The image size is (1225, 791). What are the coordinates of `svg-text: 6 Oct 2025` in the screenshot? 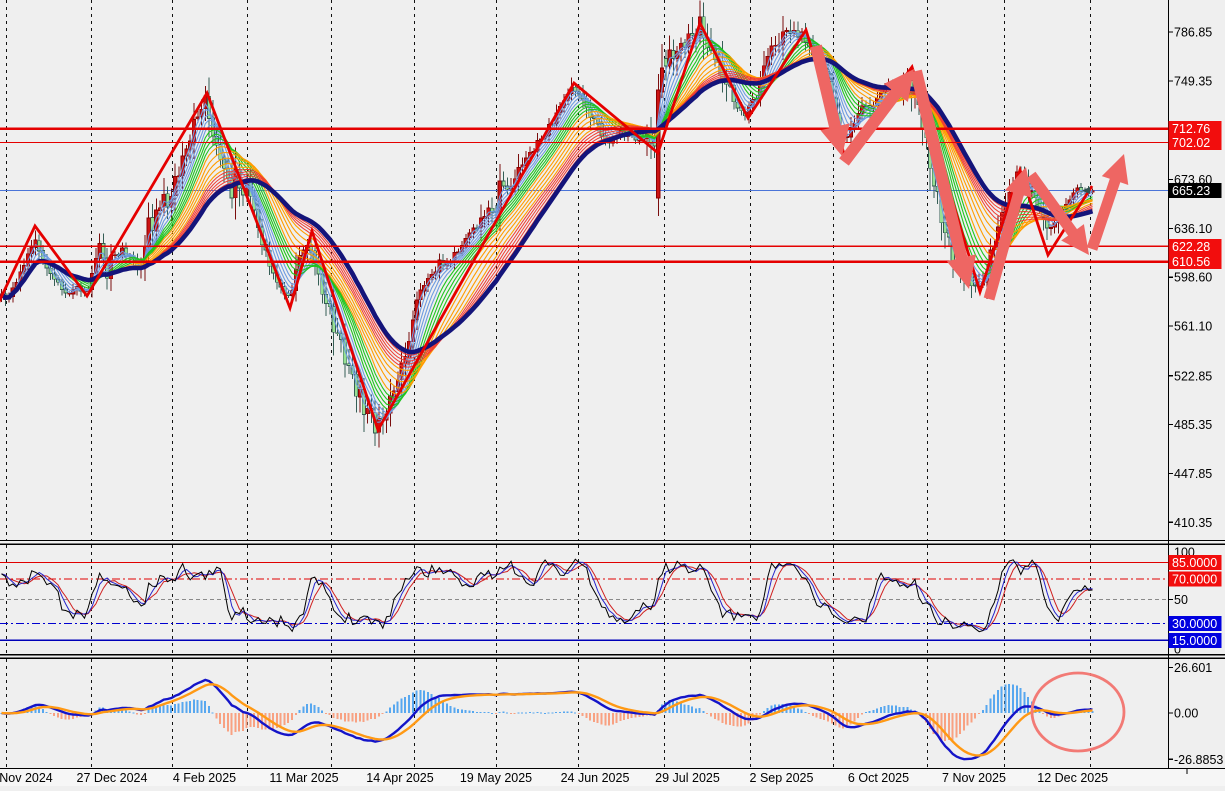 It's located at (878, 778).